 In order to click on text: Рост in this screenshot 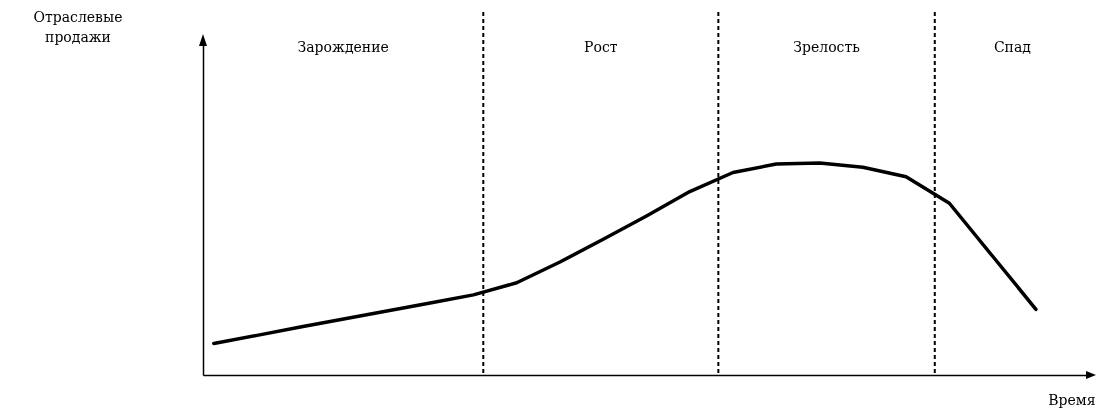, I will do `click(601, 47)`.